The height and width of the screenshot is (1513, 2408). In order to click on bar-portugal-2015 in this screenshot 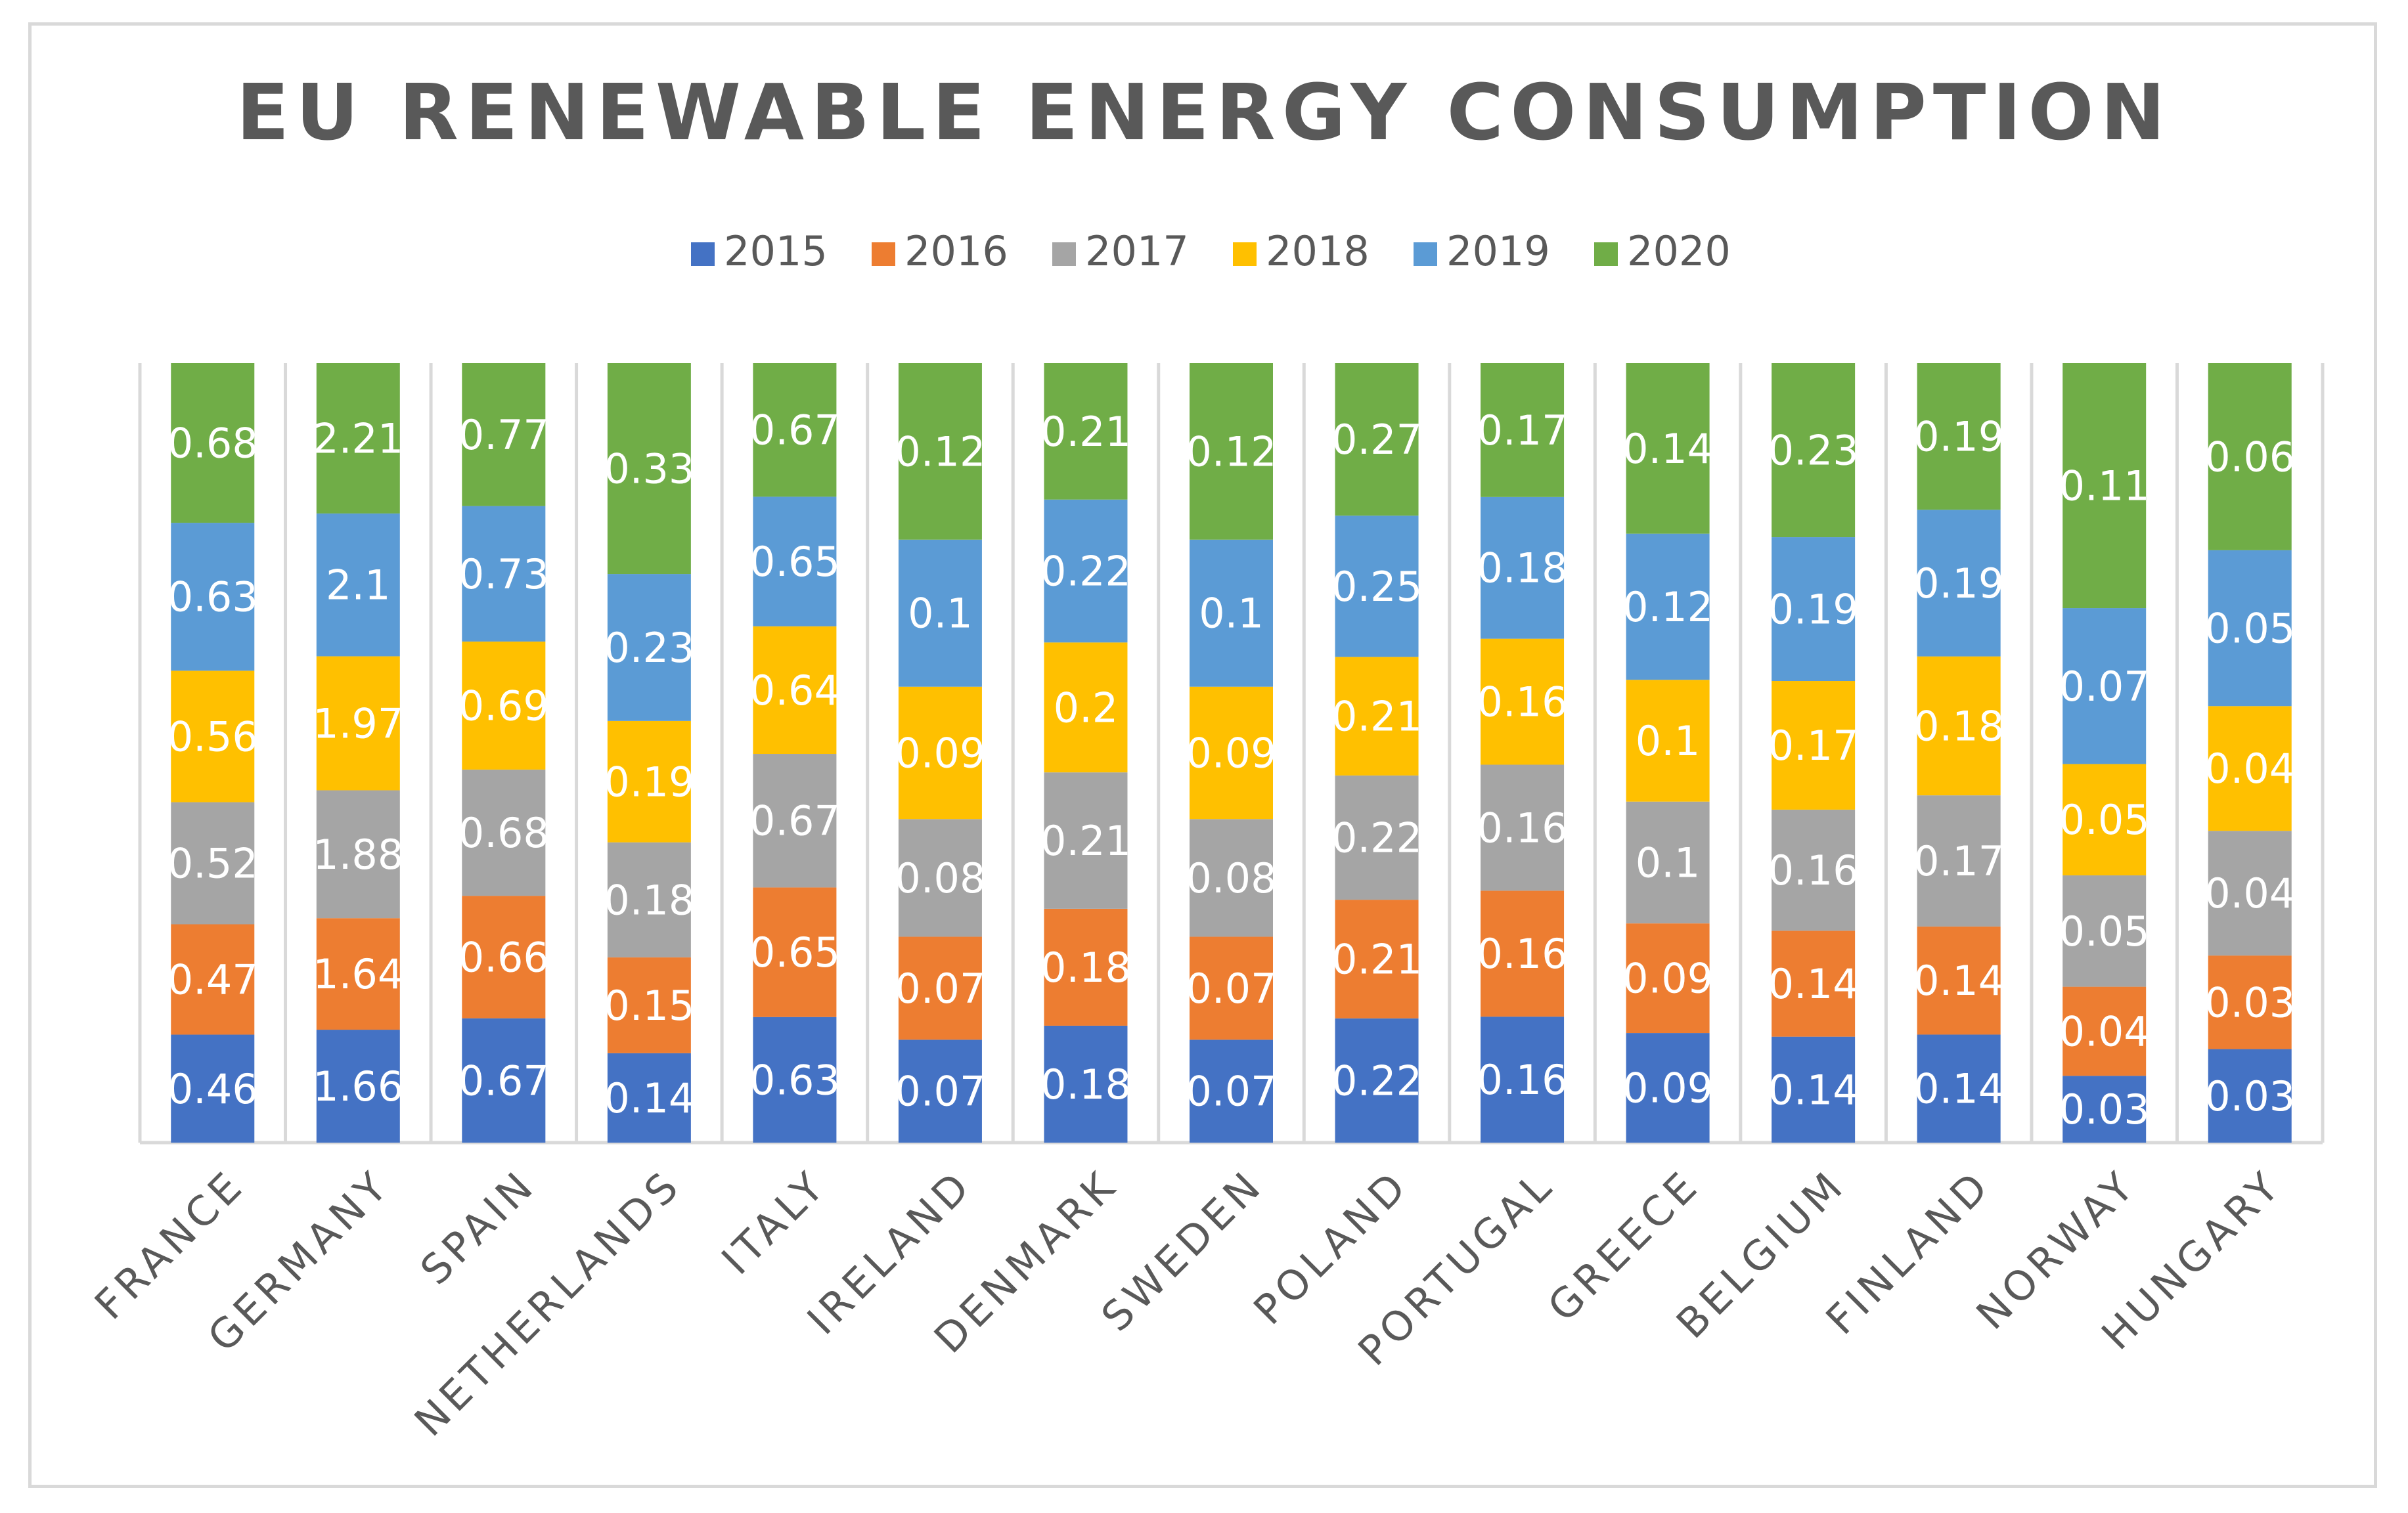, I will do `click(1523, 1080)`.